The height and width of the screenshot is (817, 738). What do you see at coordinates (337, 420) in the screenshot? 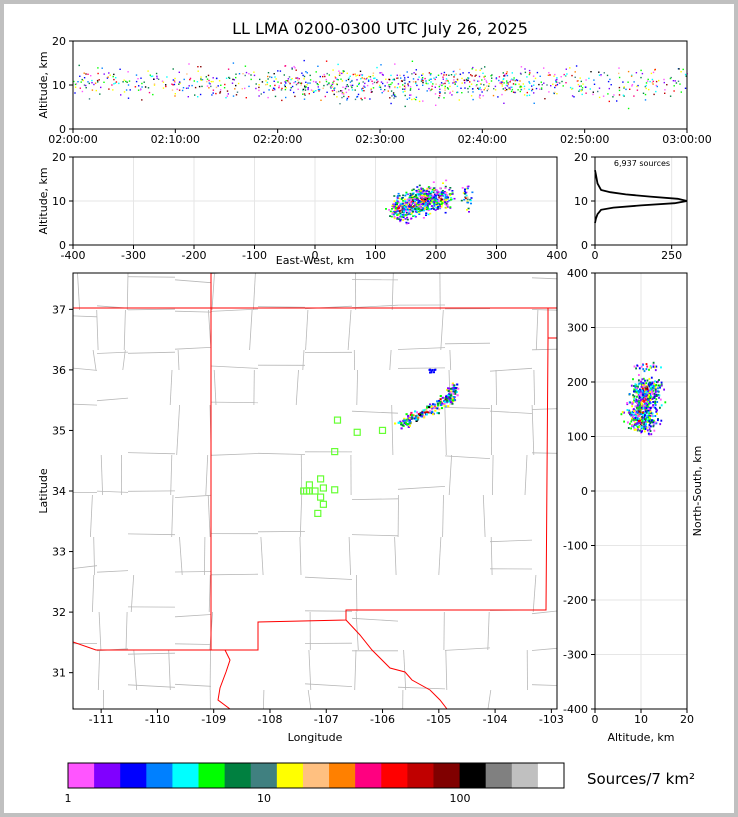
I see `lma-station-marker` at bounding box center [337, 420].